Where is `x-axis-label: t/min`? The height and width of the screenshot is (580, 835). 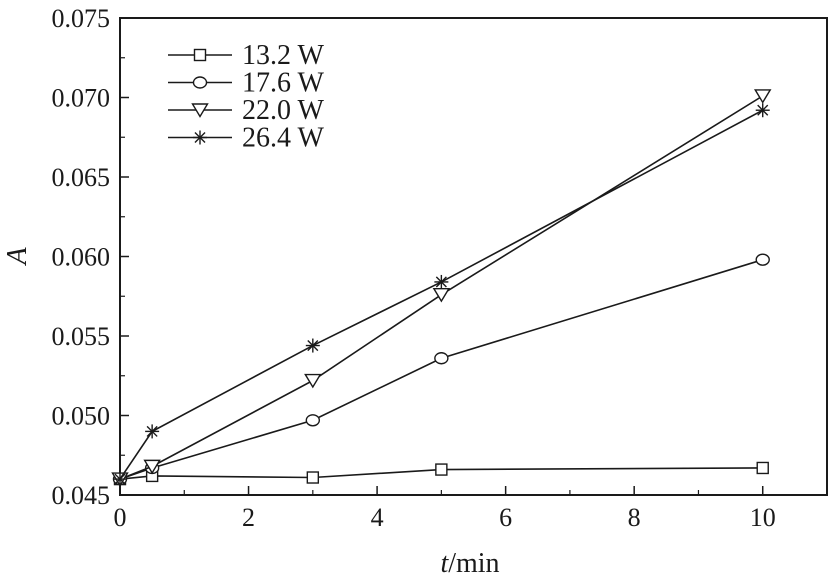
x-axis-label: t/min is located at coordinates (469, 563).